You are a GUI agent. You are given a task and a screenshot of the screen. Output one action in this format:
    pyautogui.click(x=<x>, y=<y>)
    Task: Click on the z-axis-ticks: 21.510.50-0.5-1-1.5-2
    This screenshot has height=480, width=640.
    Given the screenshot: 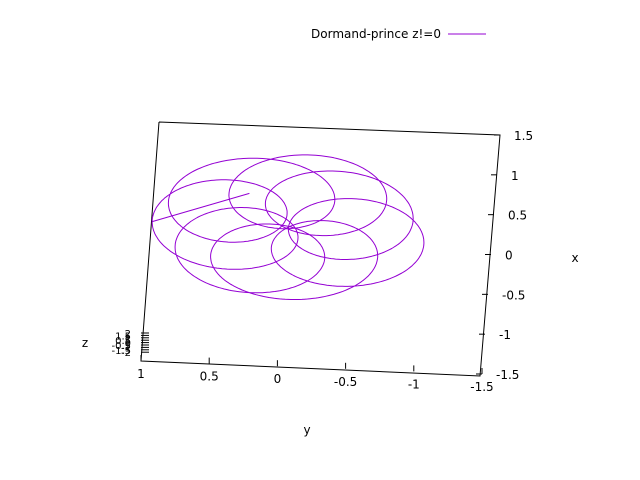 What is the action you would take?
    pyautogui.click(x=130, y=344)
    